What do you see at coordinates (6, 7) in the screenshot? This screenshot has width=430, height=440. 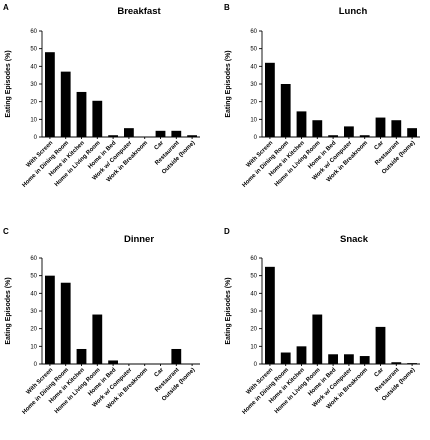 I see `panel-letter: A` at bounding box center [6, 7].